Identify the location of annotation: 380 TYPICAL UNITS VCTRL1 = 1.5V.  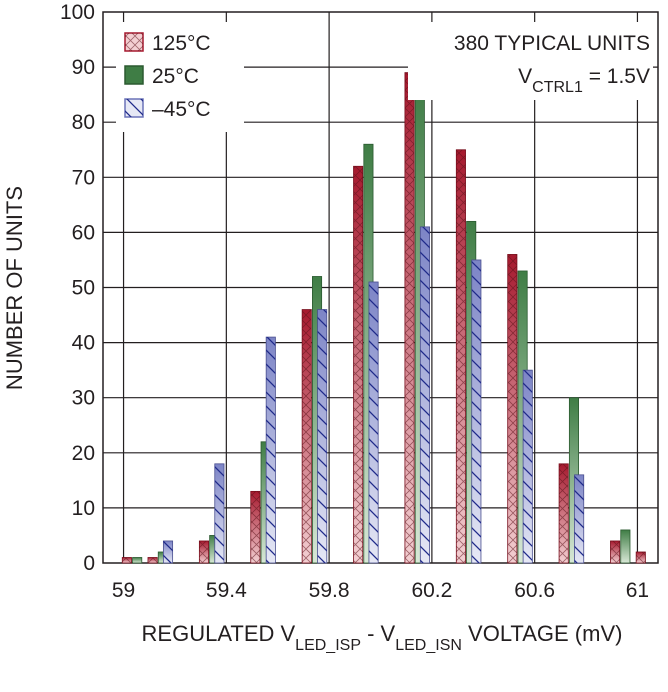
(530, 61).